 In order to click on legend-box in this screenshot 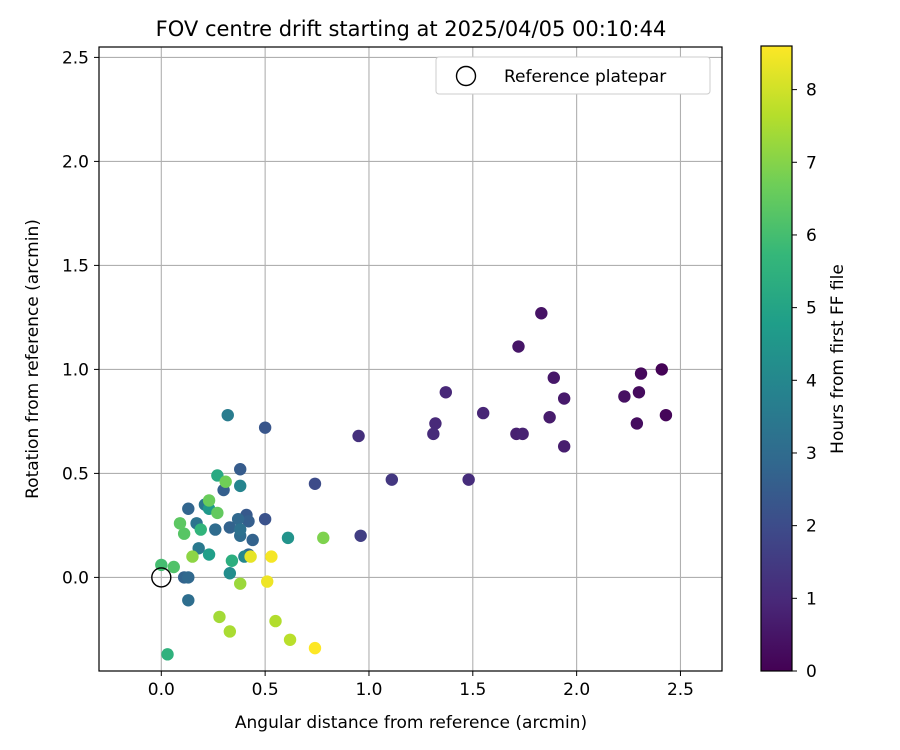, I will do `click(573, 75)`.